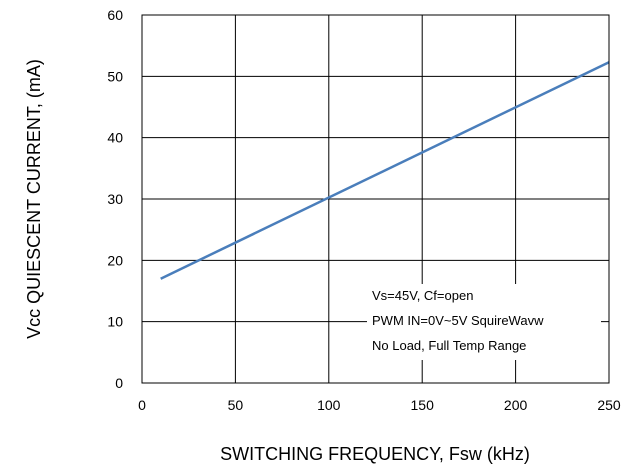 The height and width of the screenshot is (467, 639). What do you see at coordinates (115, 199) in the screenshot?
I see `y-tick-label: 30` at bounding box center [115, 199].